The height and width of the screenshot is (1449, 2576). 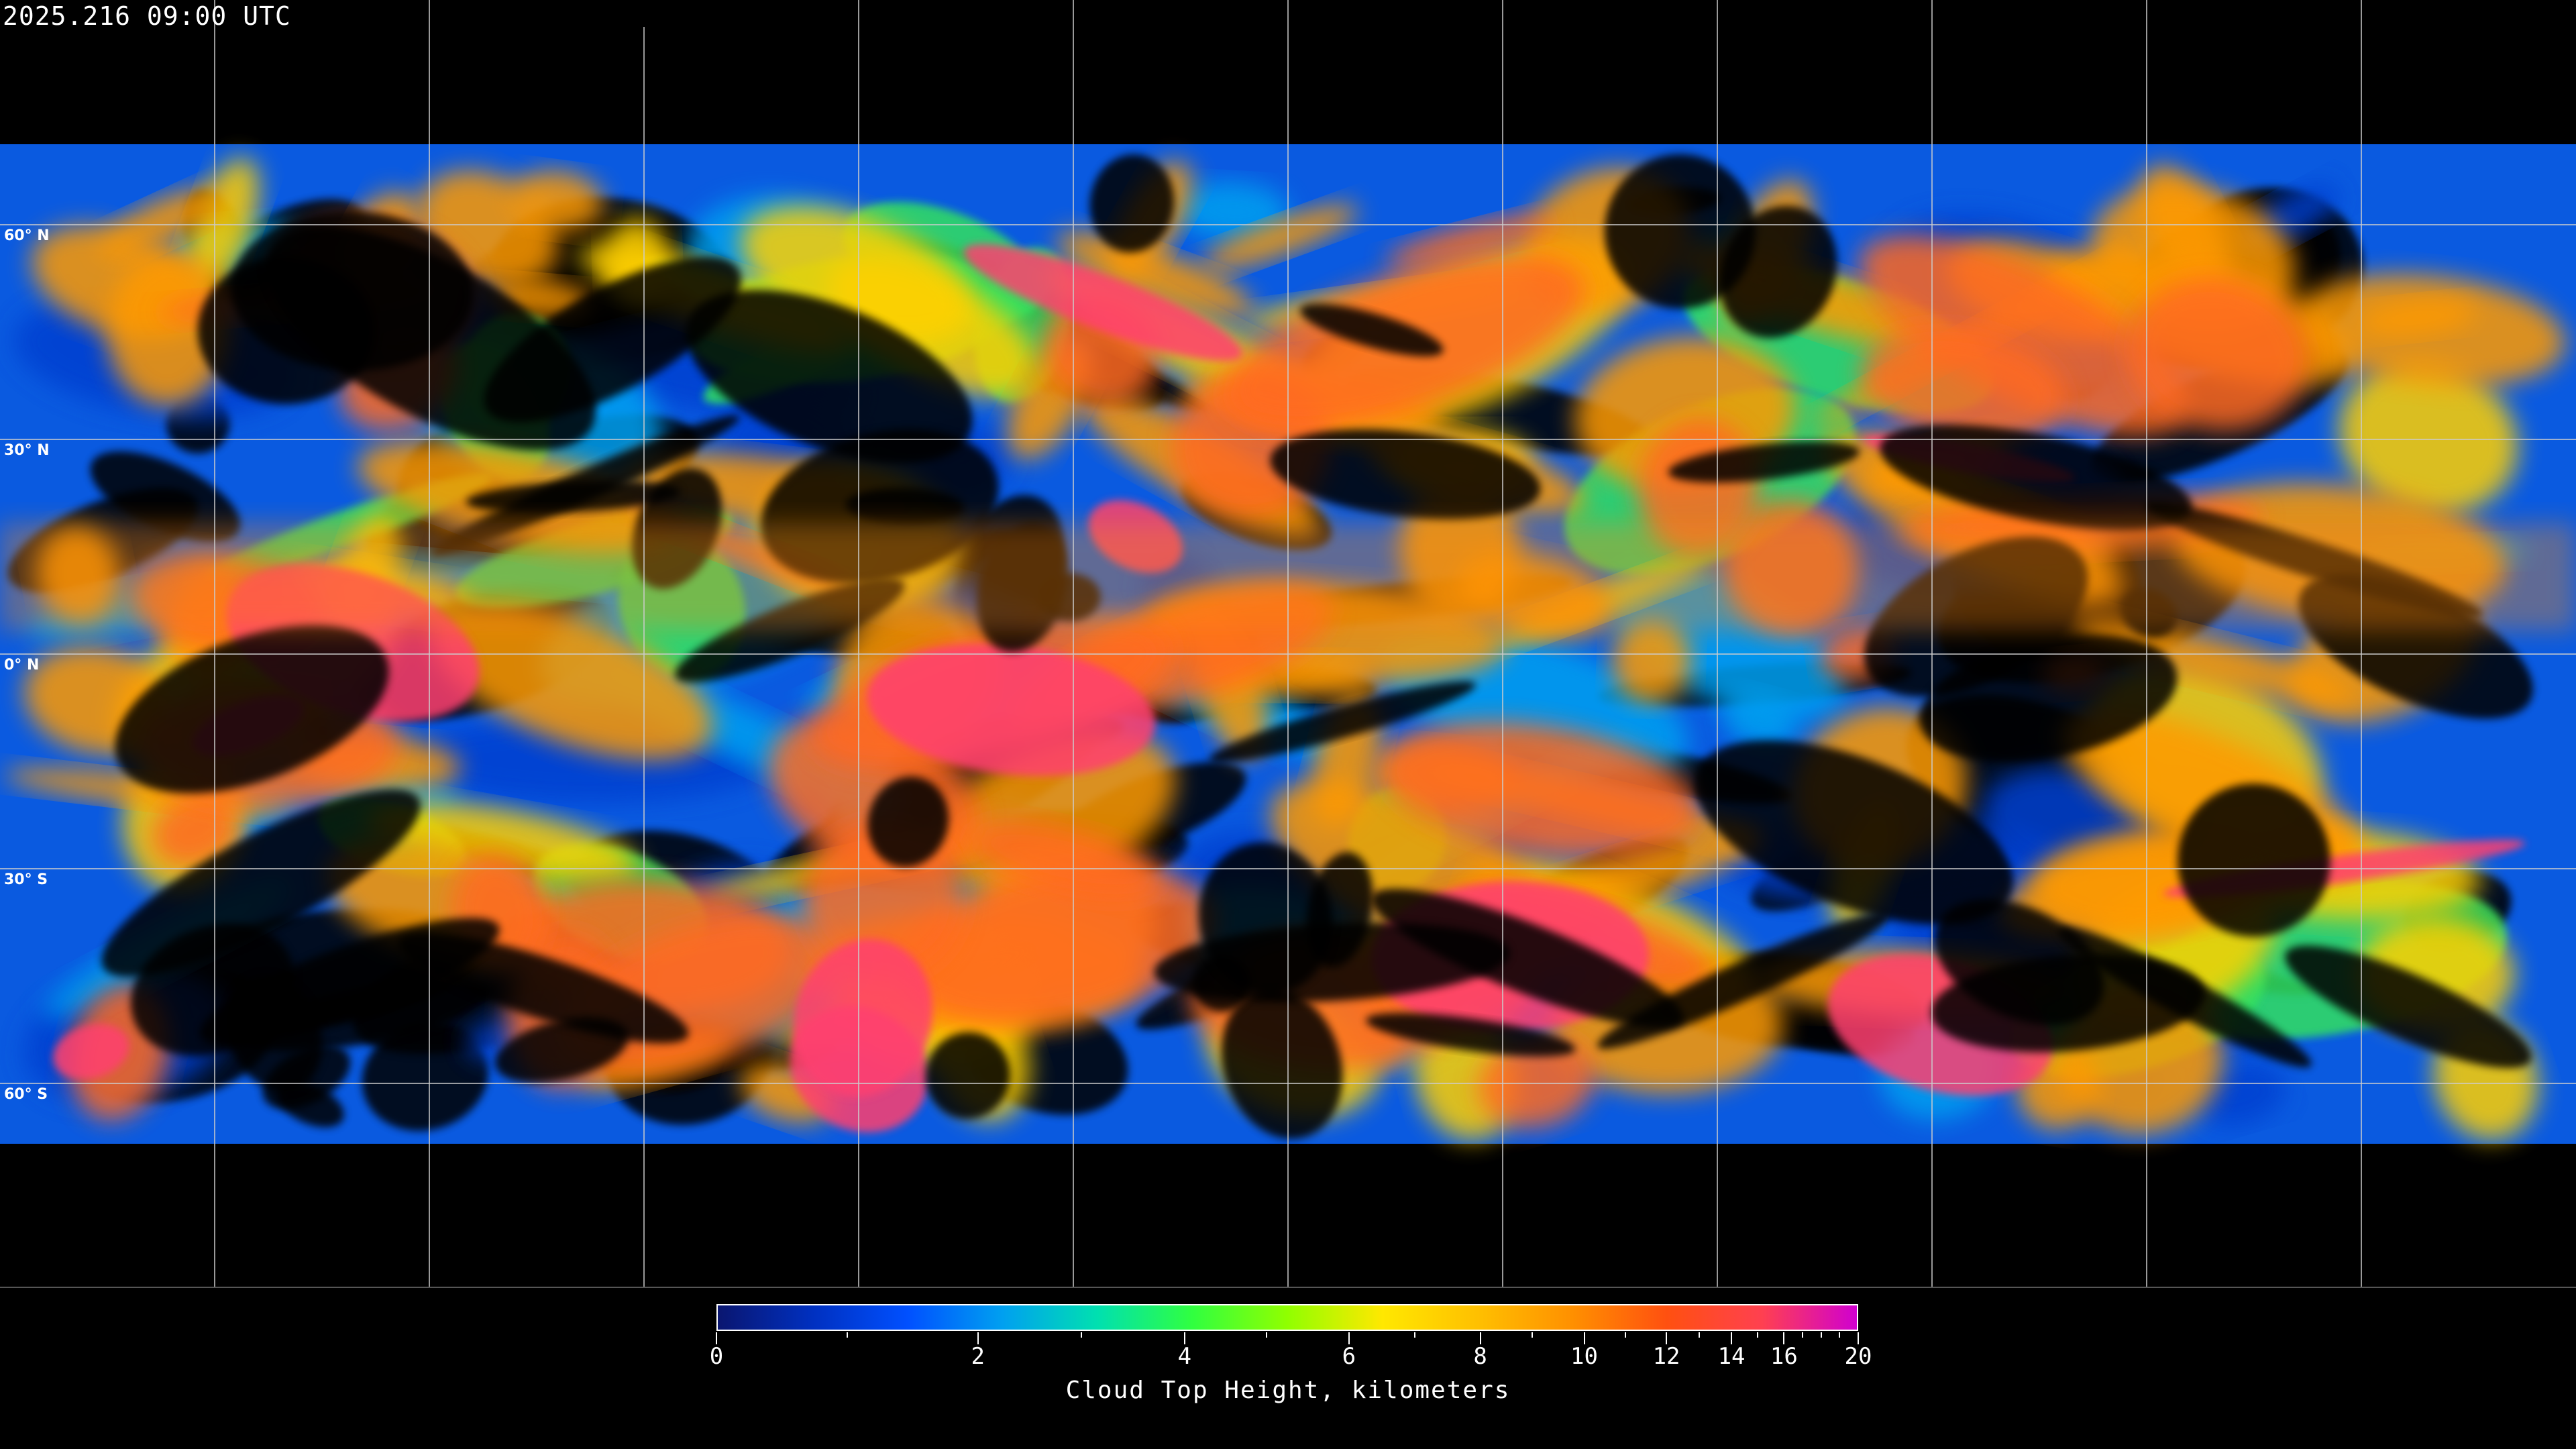 I want to click on colorbar-tick-label: 12, so click(x=1666, y=1356).